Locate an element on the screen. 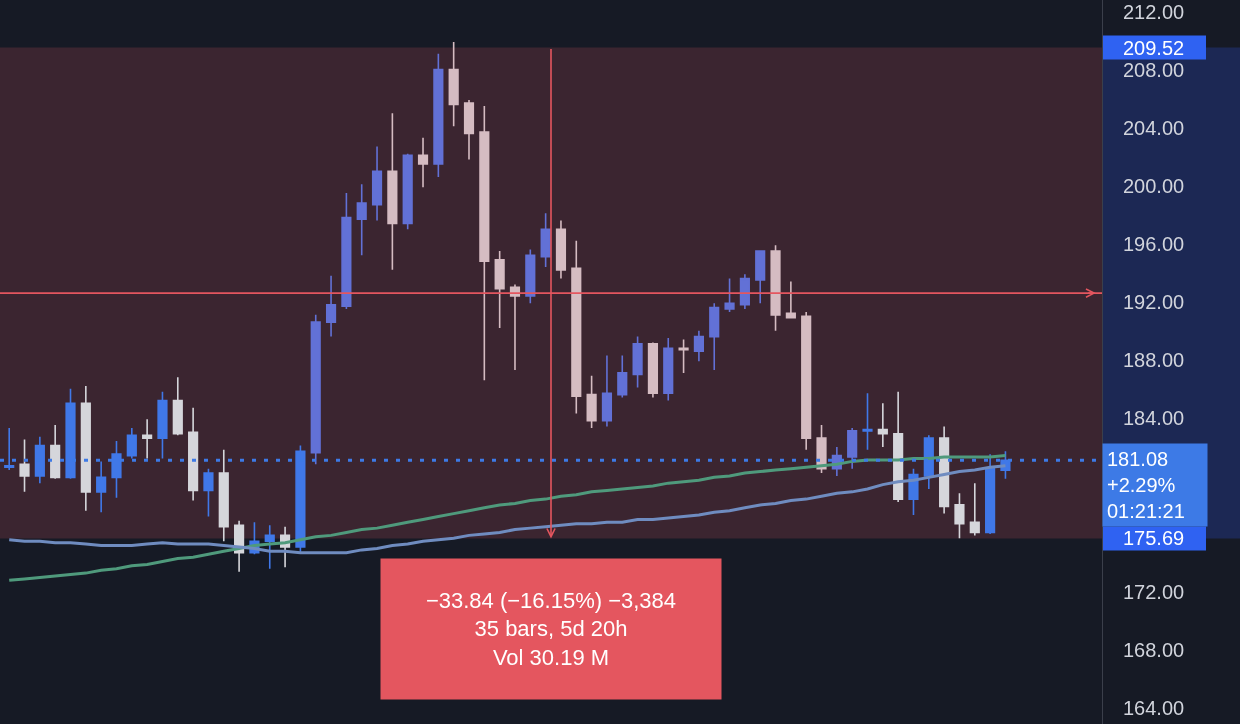 The height and width of the screenshot is (724, 1240). y-tick-label: 209.52 is located at coordinates (1154, 47).